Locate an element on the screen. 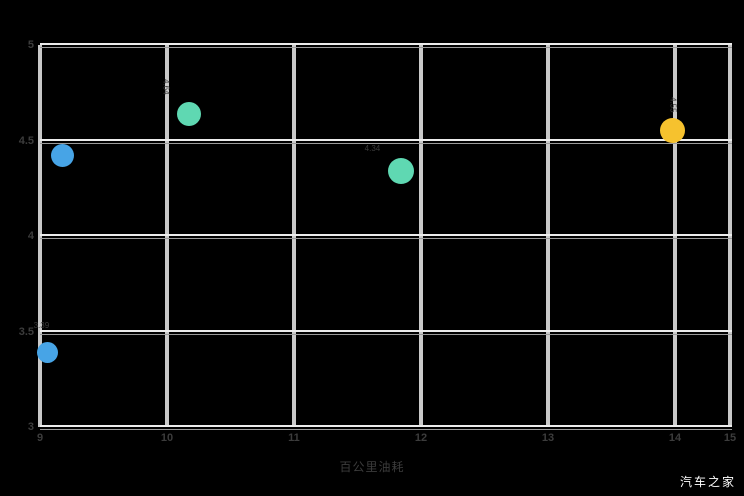 This screenshot has width=744, height=496. y-tick-label: 4.5 is located at coordinates (26, 141).